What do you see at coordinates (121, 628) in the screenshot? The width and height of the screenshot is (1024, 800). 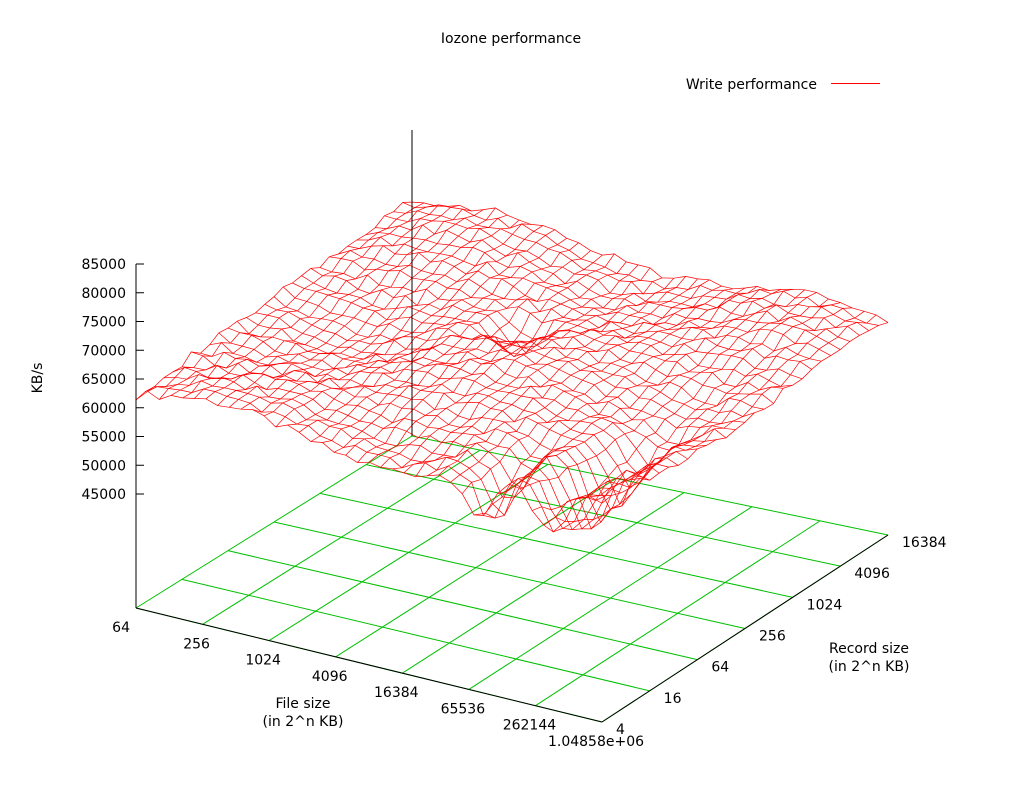 I see `x-tick-label: 64` at bounding box center [121, 628].